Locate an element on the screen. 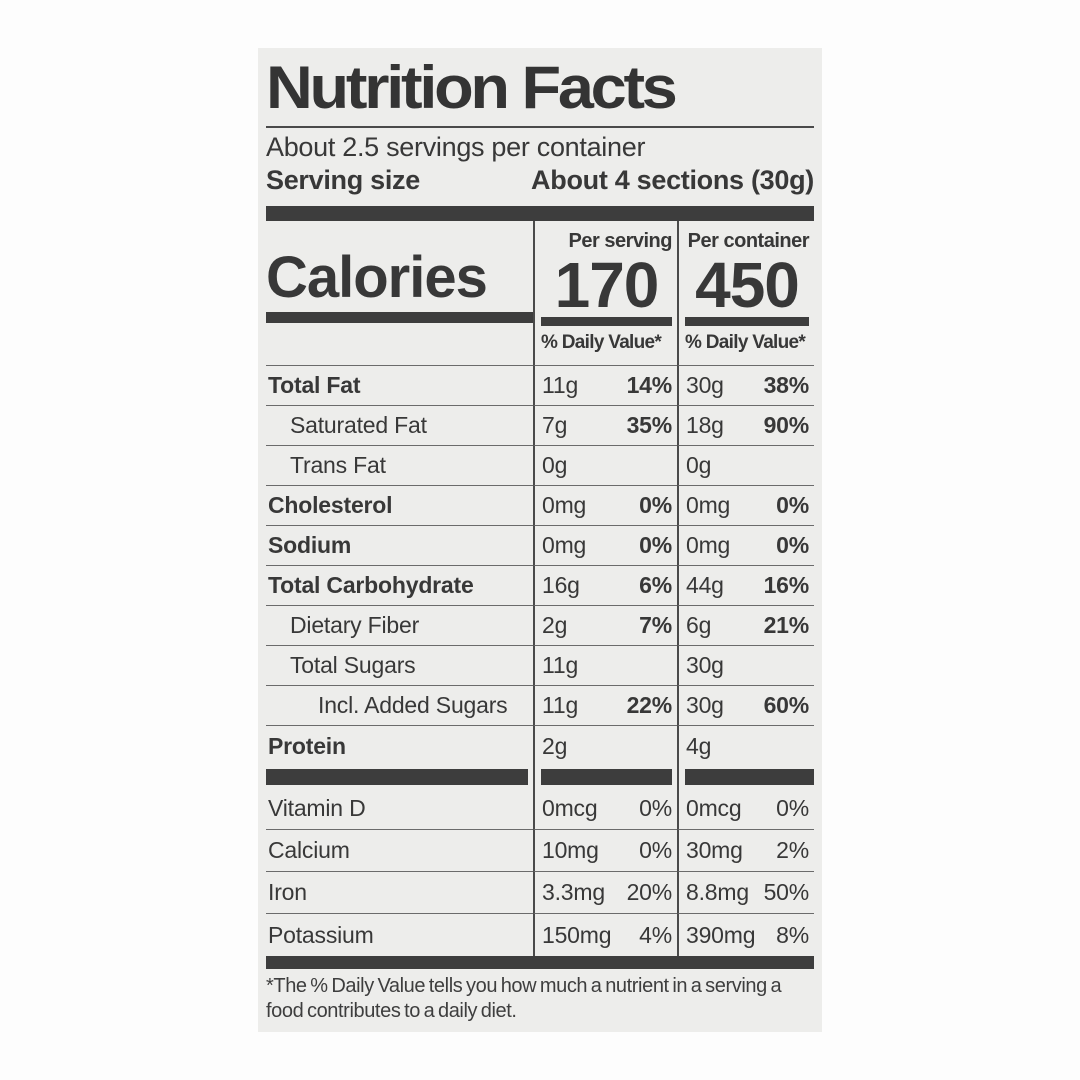 The image size is (1080, 1080). serving-amount: 11g is located at coordinates (560, 705).